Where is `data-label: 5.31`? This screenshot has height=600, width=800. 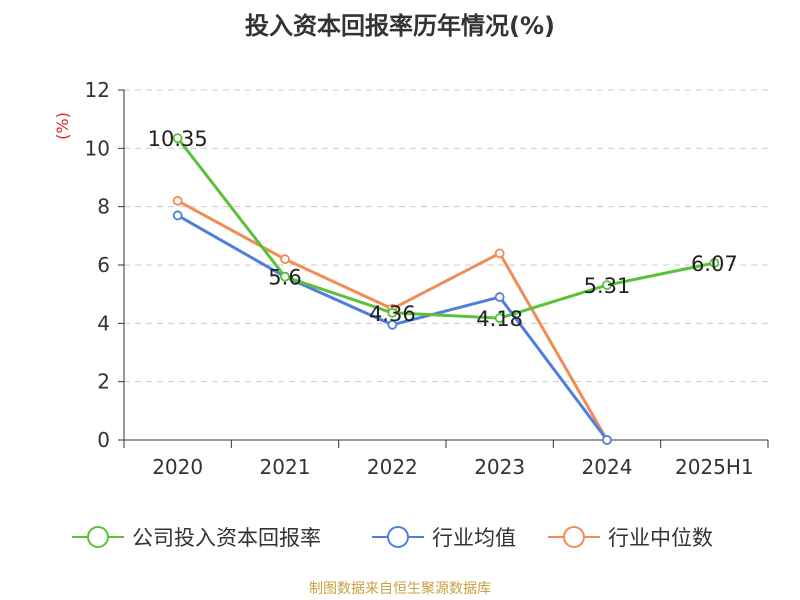 data-label: 5.31 is located at coordinates (607, 286).